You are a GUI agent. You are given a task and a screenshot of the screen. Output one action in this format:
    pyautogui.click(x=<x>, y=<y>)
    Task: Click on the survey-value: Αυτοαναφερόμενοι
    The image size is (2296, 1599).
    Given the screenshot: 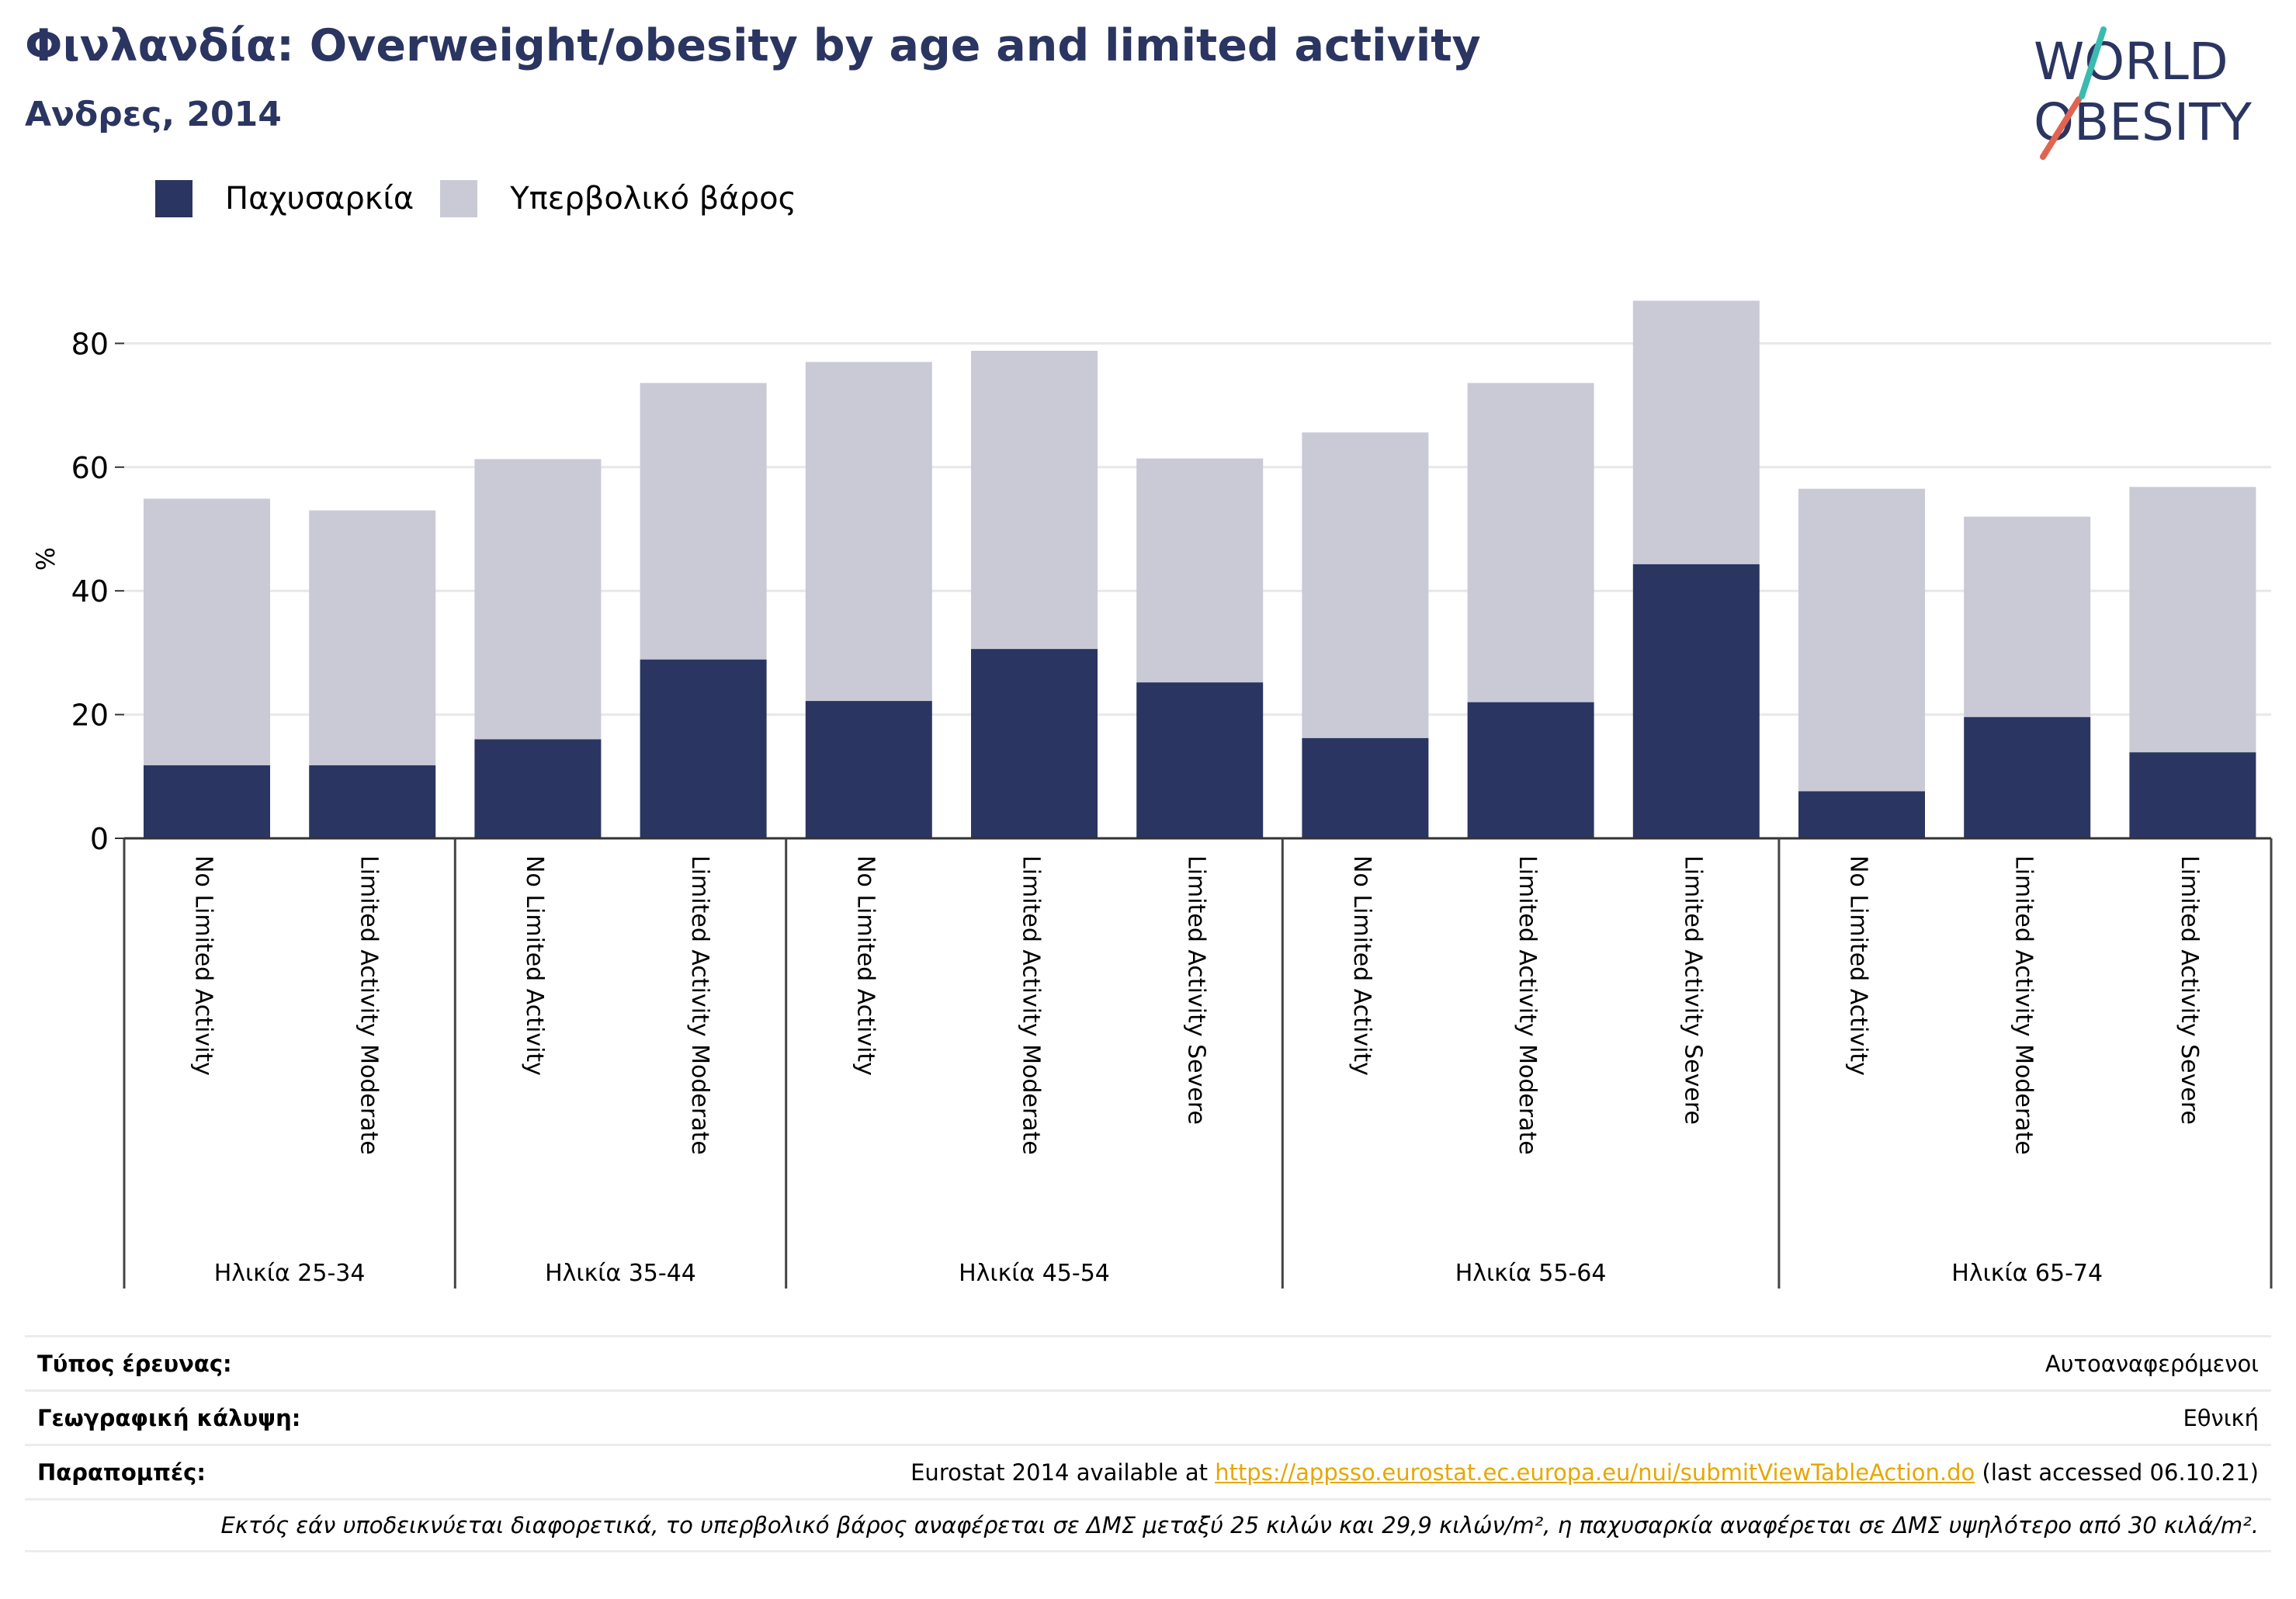 What is the action you would take?
    pyautogui.click(x=2152, y=1363)
    